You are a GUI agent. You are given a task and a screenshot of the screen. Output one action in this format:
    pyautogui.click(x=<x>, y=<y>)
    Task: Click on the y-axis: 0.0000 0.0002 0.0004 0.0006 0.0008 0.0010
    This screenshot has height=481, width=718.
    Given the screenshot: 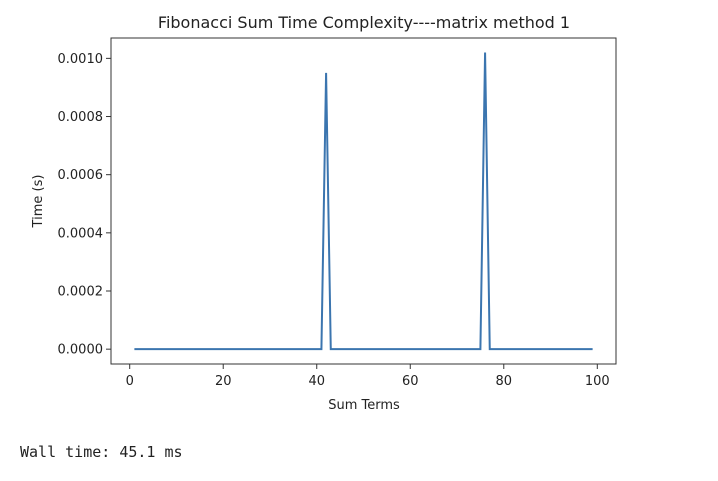 What is the action you would take?
    pyautogui.click(x=84, y=205)
    